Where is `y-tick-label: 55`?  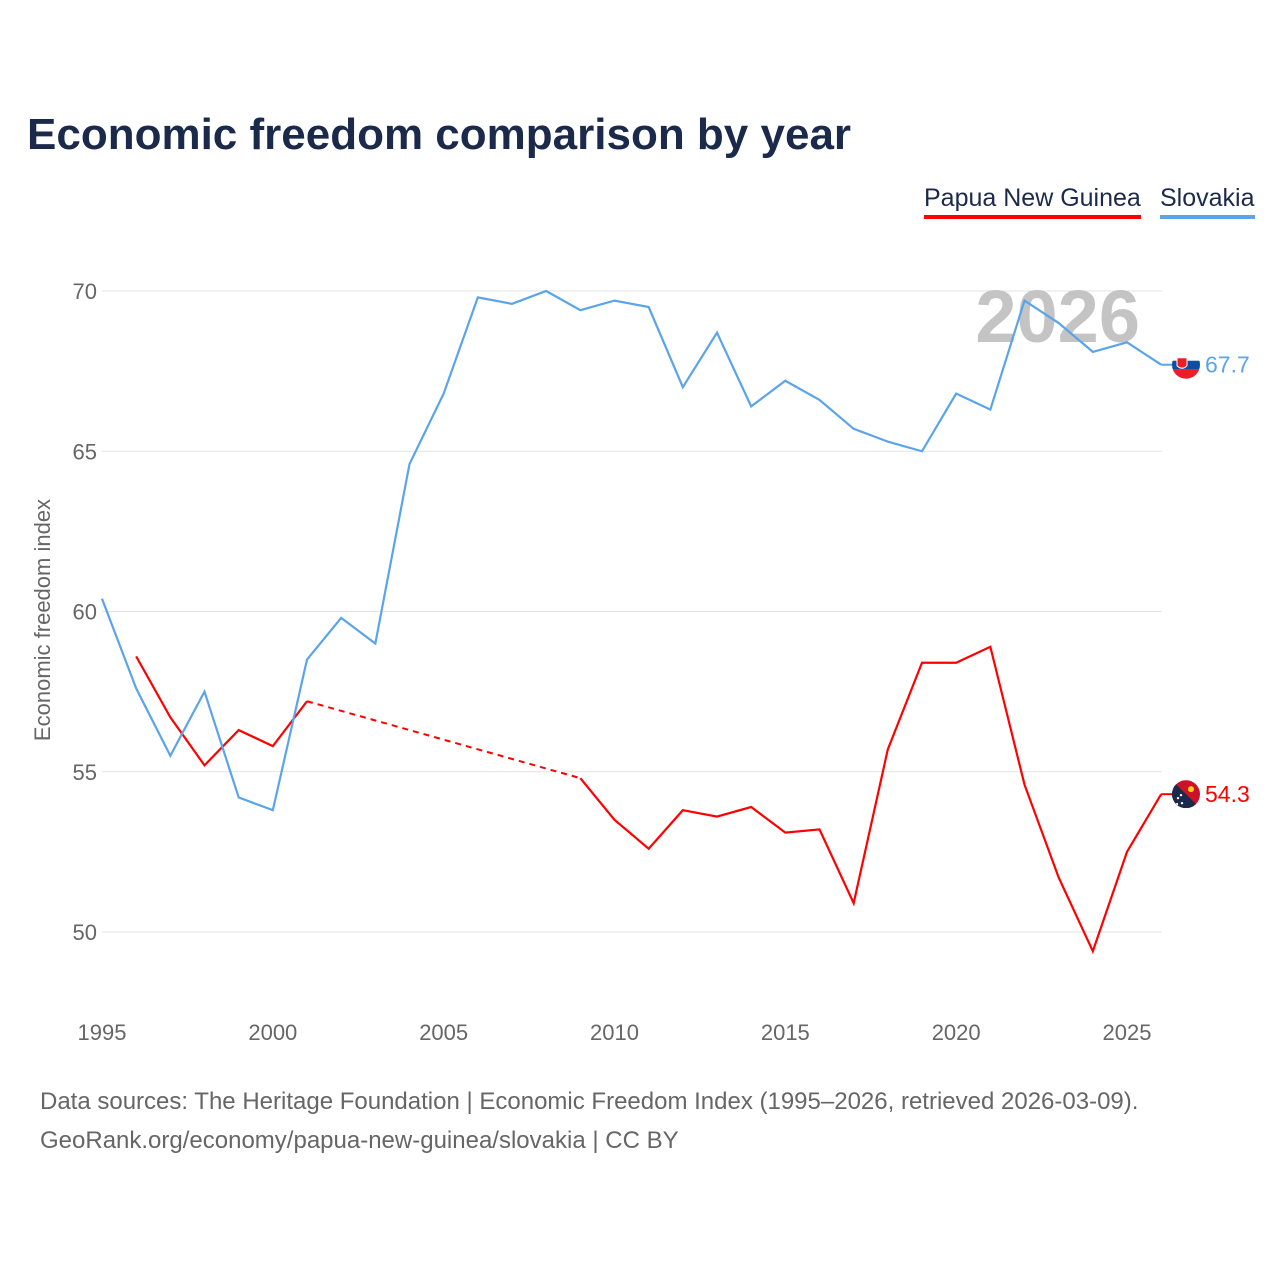
y-tick-label: 55 is located at coordinates (85, 772).